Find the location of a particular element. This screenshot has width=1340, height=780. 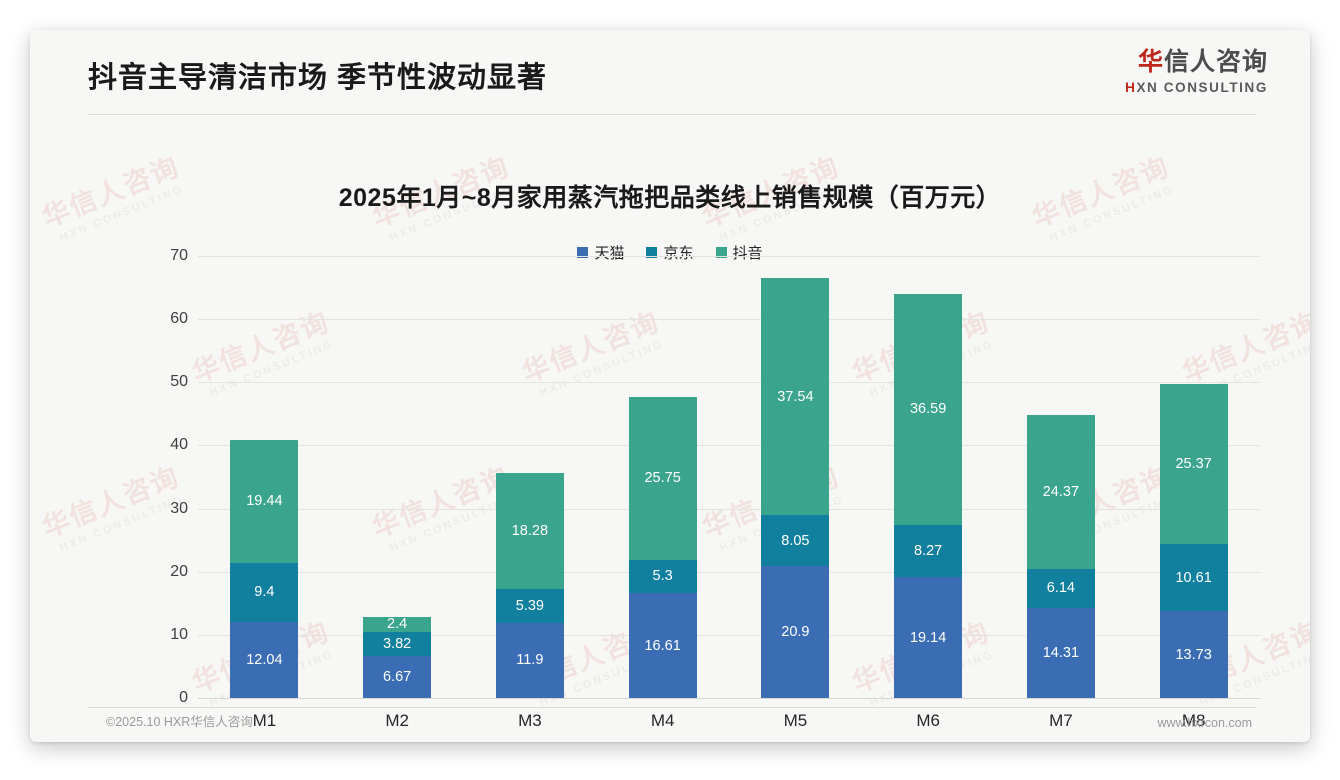

x-axis-tick-label: M1 is located at coordinates (264, 720).